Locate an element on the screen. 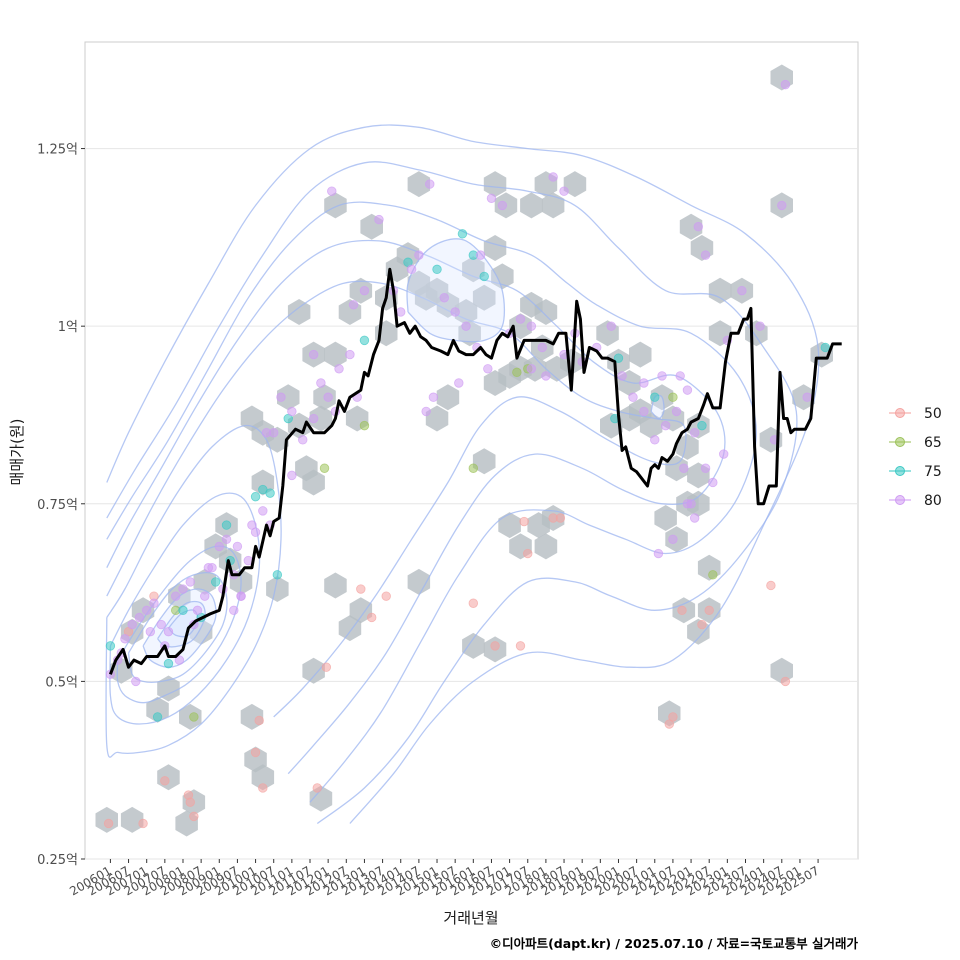 Image resolution: width=960 pixels, height=960 pixels. y-tick-label: 0.25억 is located at coordinates (57, 860).